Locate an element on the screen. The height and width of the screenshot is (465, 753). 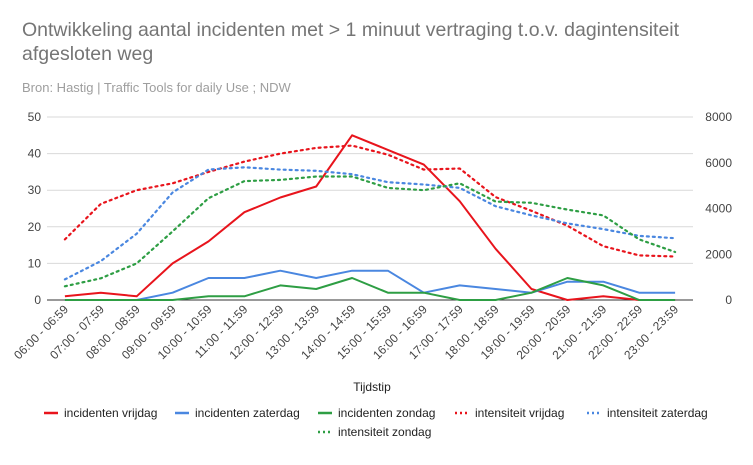
legend-label: intensiteit zondag is located at coordinates (384, 432).